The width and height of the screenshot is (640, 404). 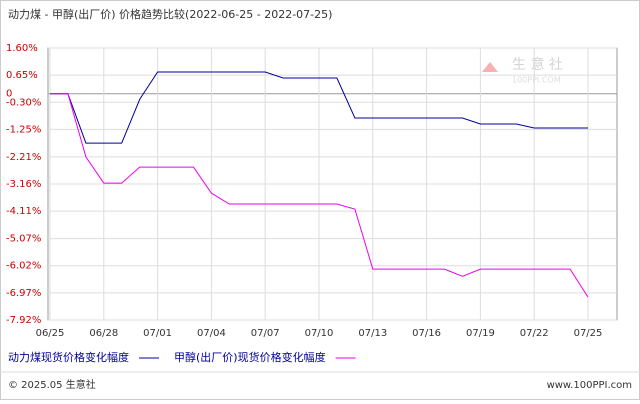 I want to click on watermark: 生 意 社 100PPI.COM, so click(x=522, y=70).